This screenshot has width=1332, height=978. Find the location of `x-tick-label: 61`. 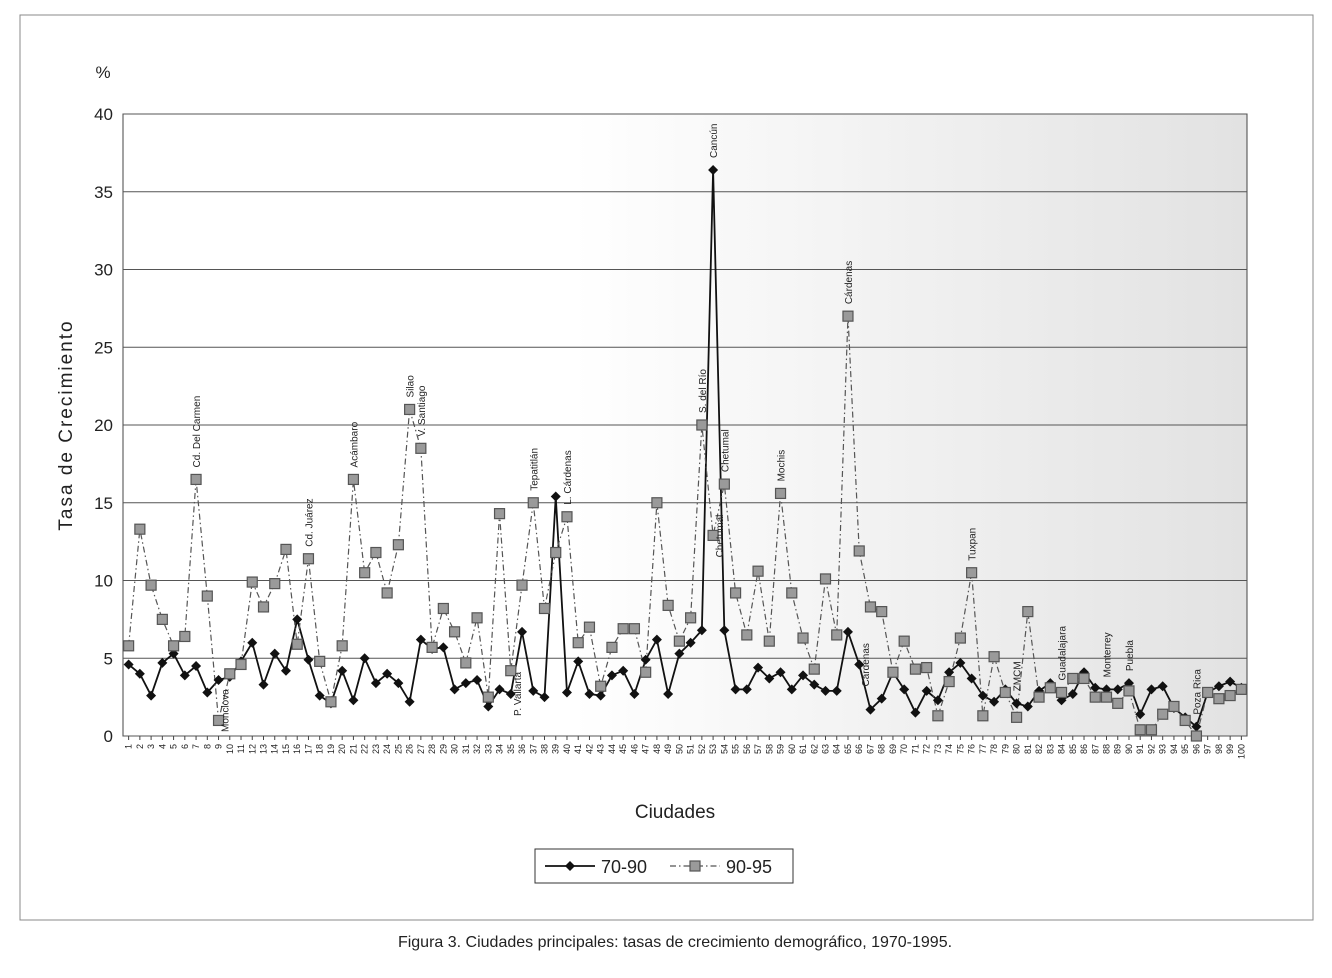

x-tick-label: 61 is located at coordinates (803, 749).